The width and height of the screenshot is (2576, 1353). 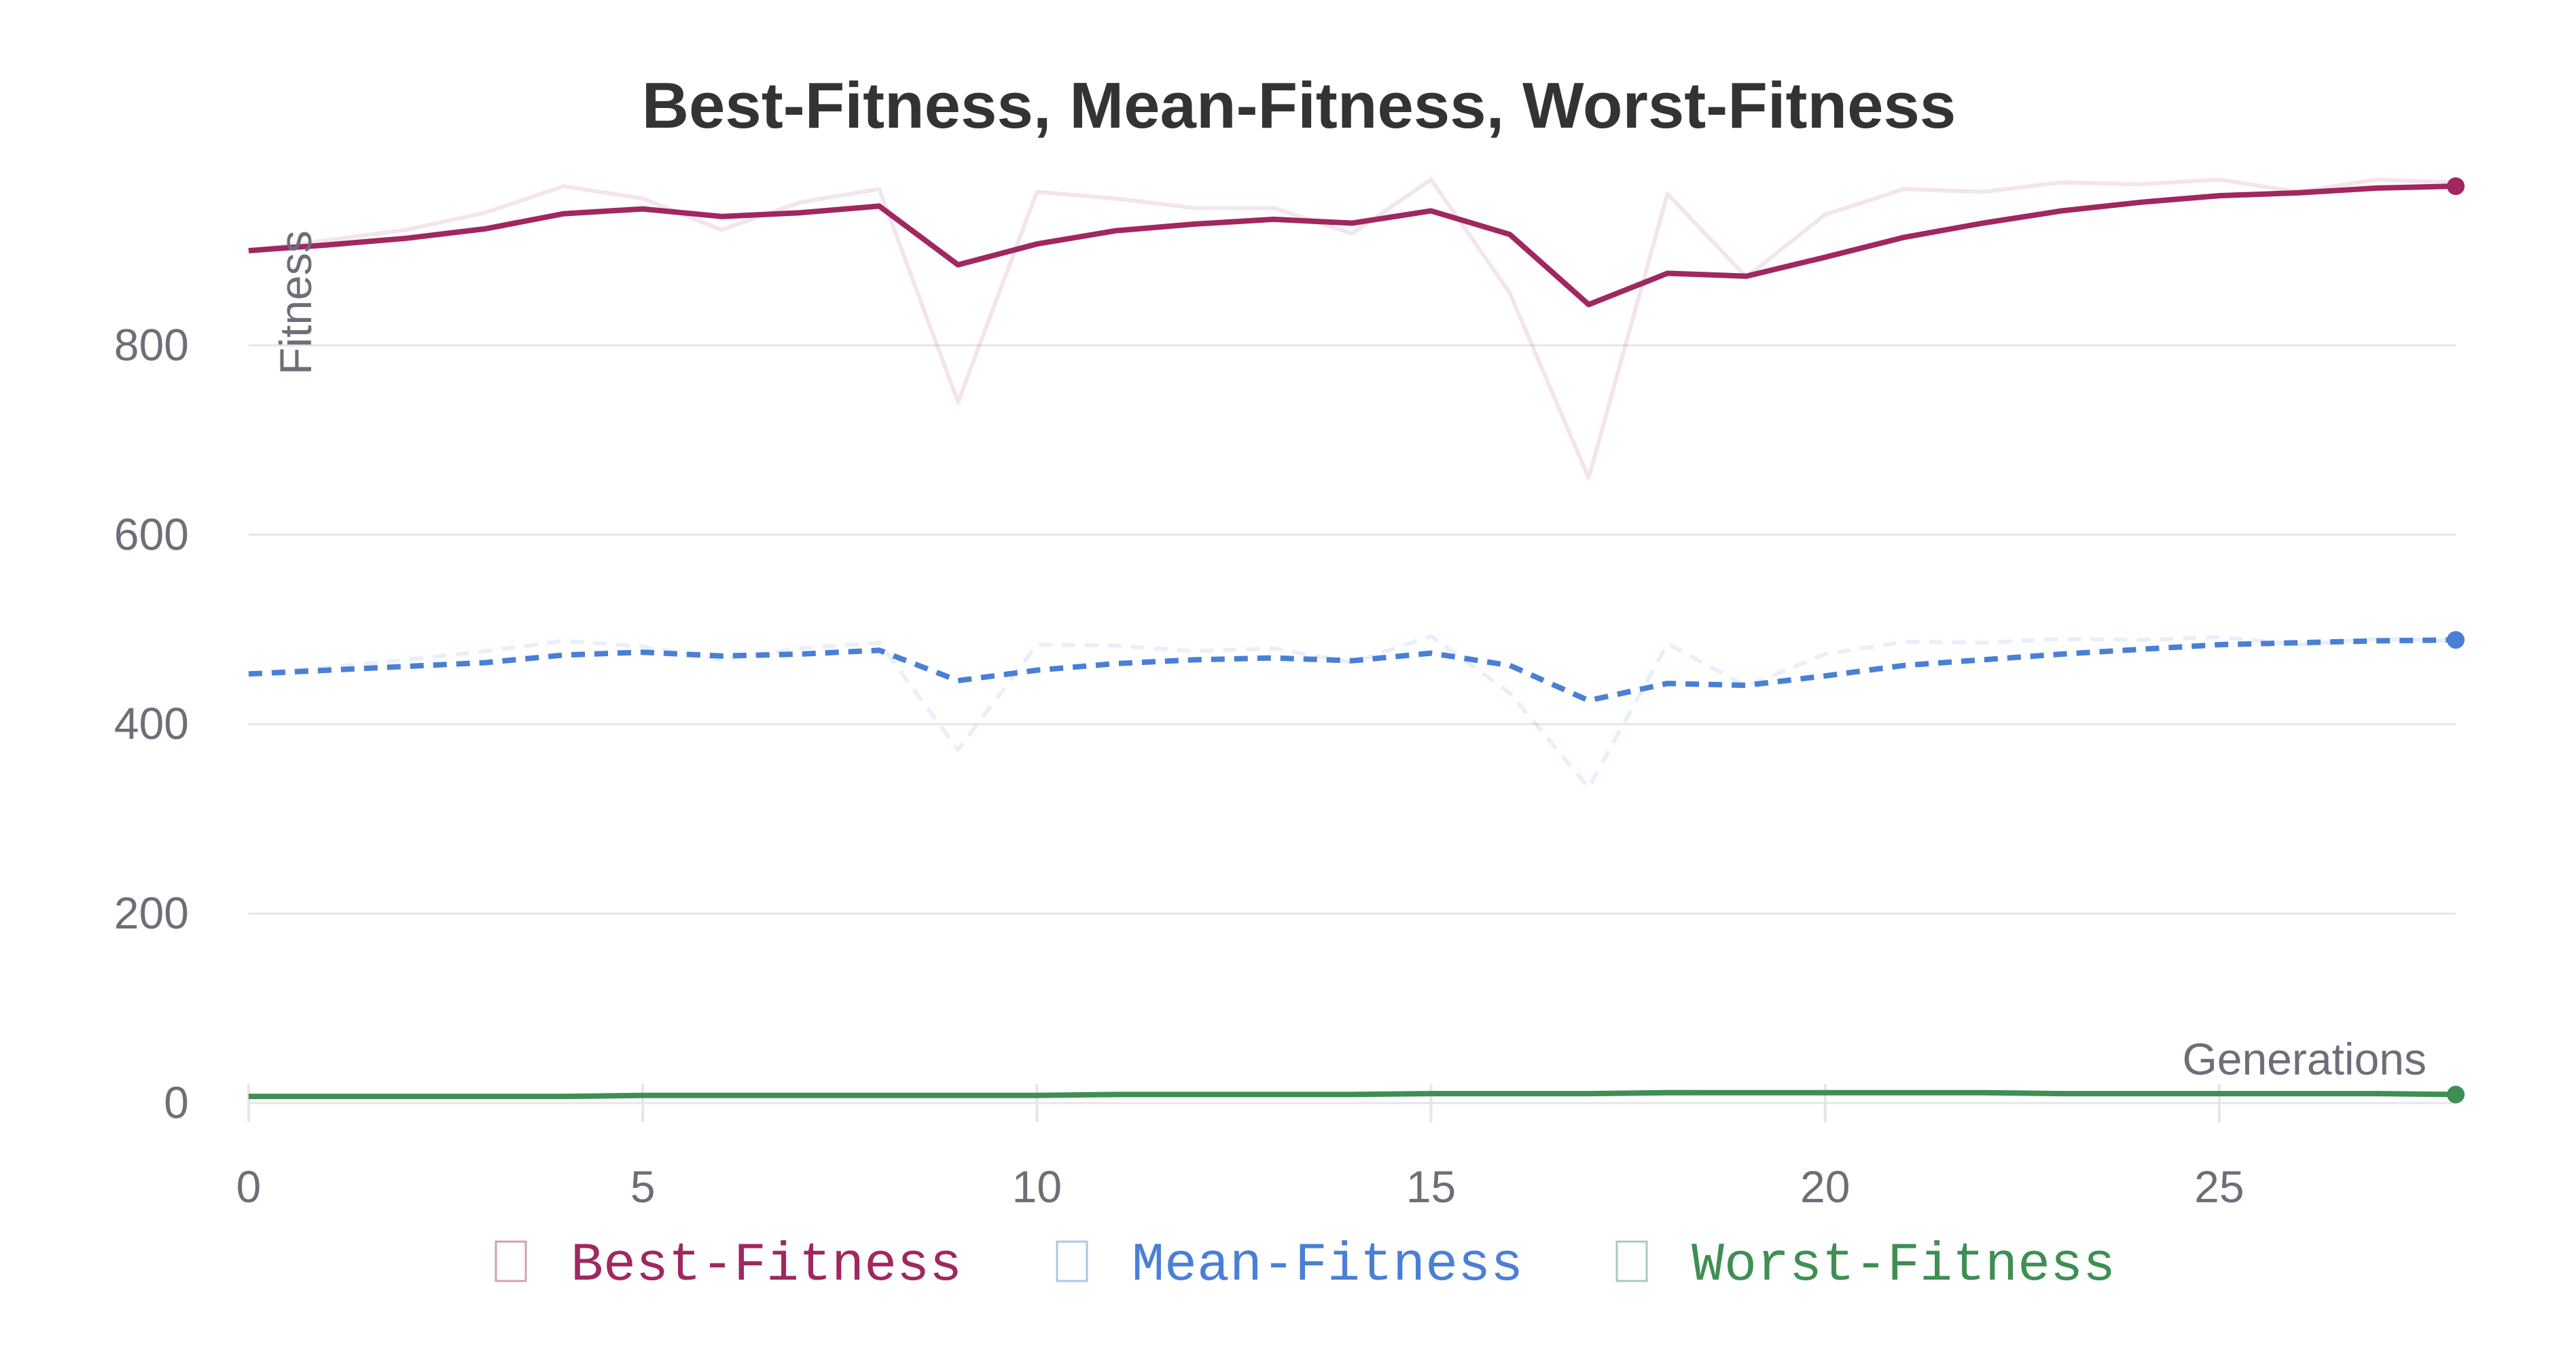 What do you see at coordinates (177, 1102) in the screenshot?
I see `y-tick-label-0: 0` at bounding box center [177, 1102].